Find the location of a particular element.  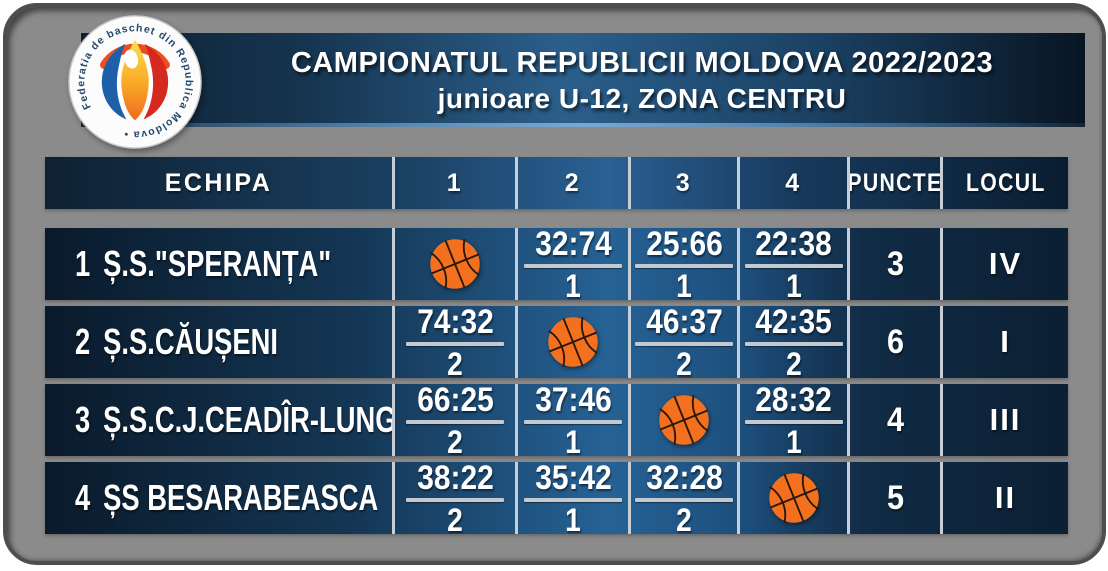

column-header-puncte: PUNCTE is located at coordinates (893, 183).